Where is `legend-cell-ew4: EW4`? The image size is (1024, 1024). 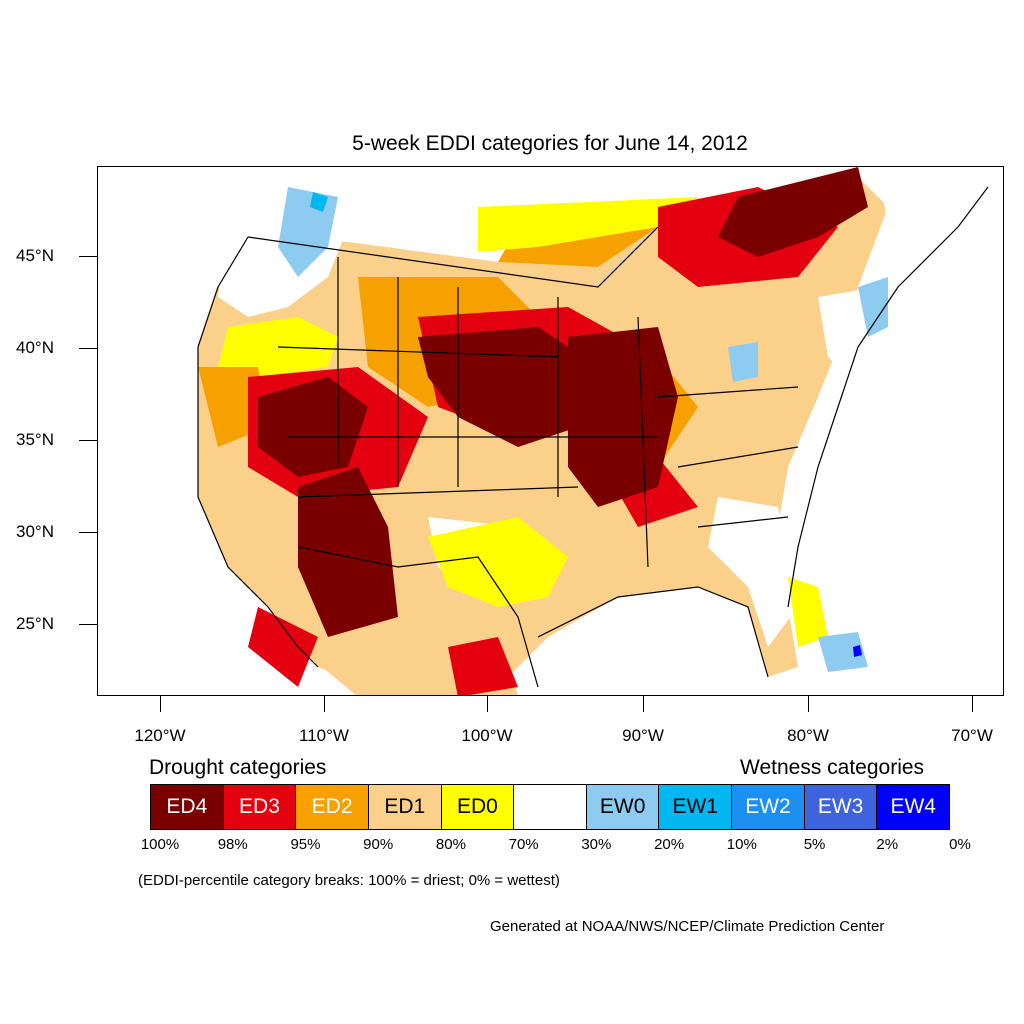 legend-cell-ew4: EW4 is located at coordinates (913, 807).